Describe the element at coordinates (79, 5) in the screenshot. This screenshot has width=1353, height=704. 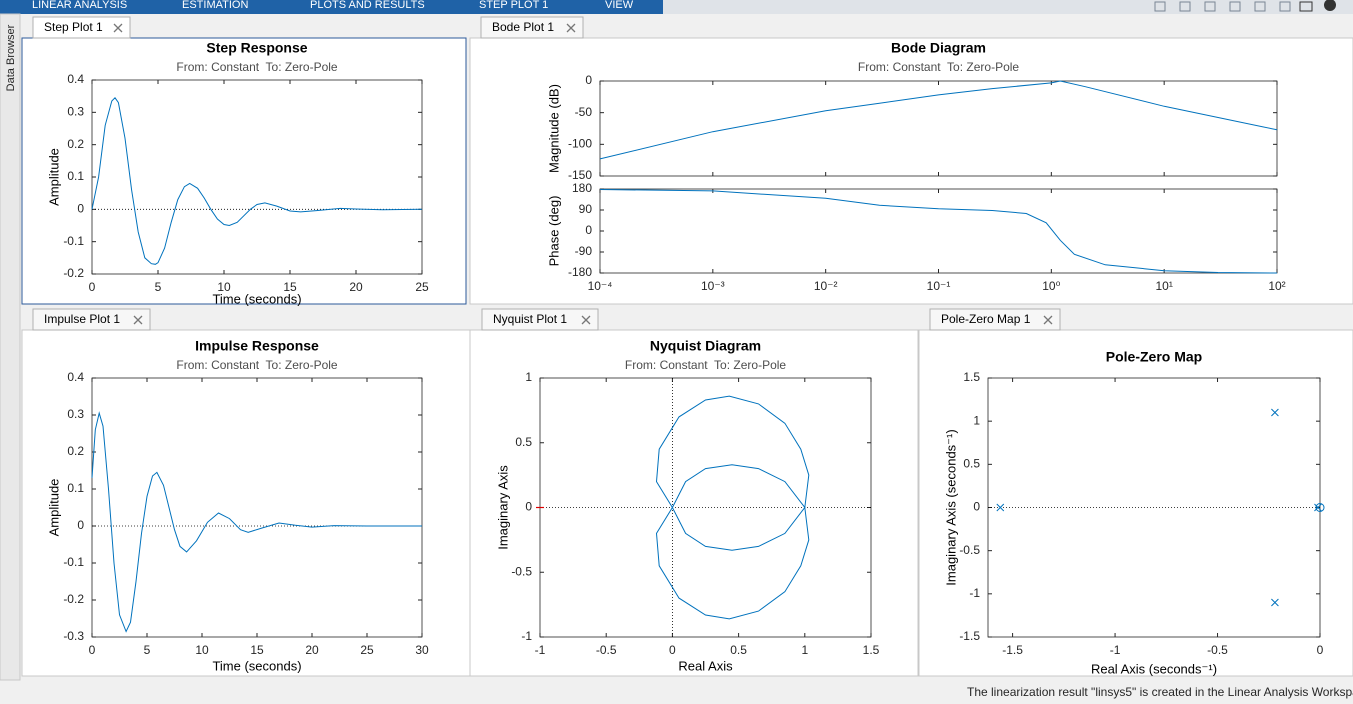
I see `toolstrip-tab: LINEAR ANALYSIS` at that location.